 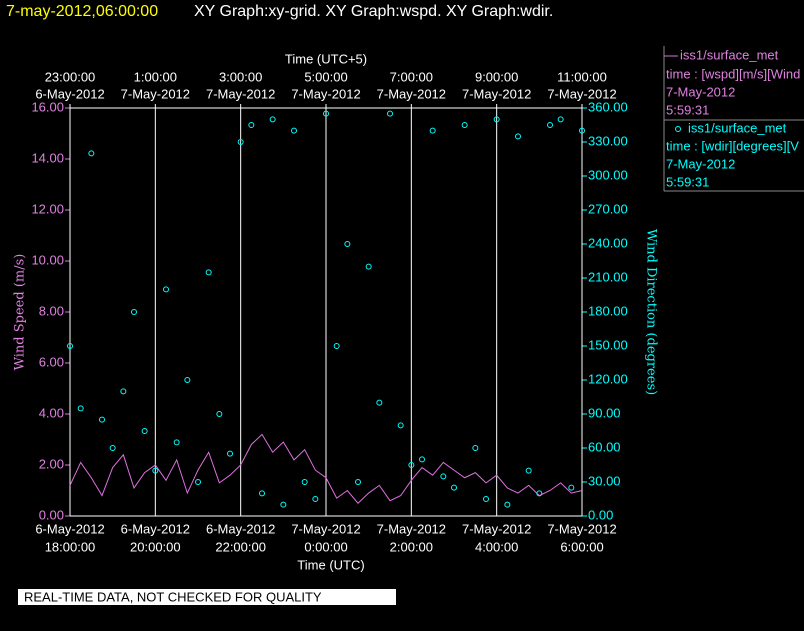 What do you see at coordinates (581, 546) in the screenshot?
I see `x-tick-label: 6:00:00` at bounding box center [581, 546].